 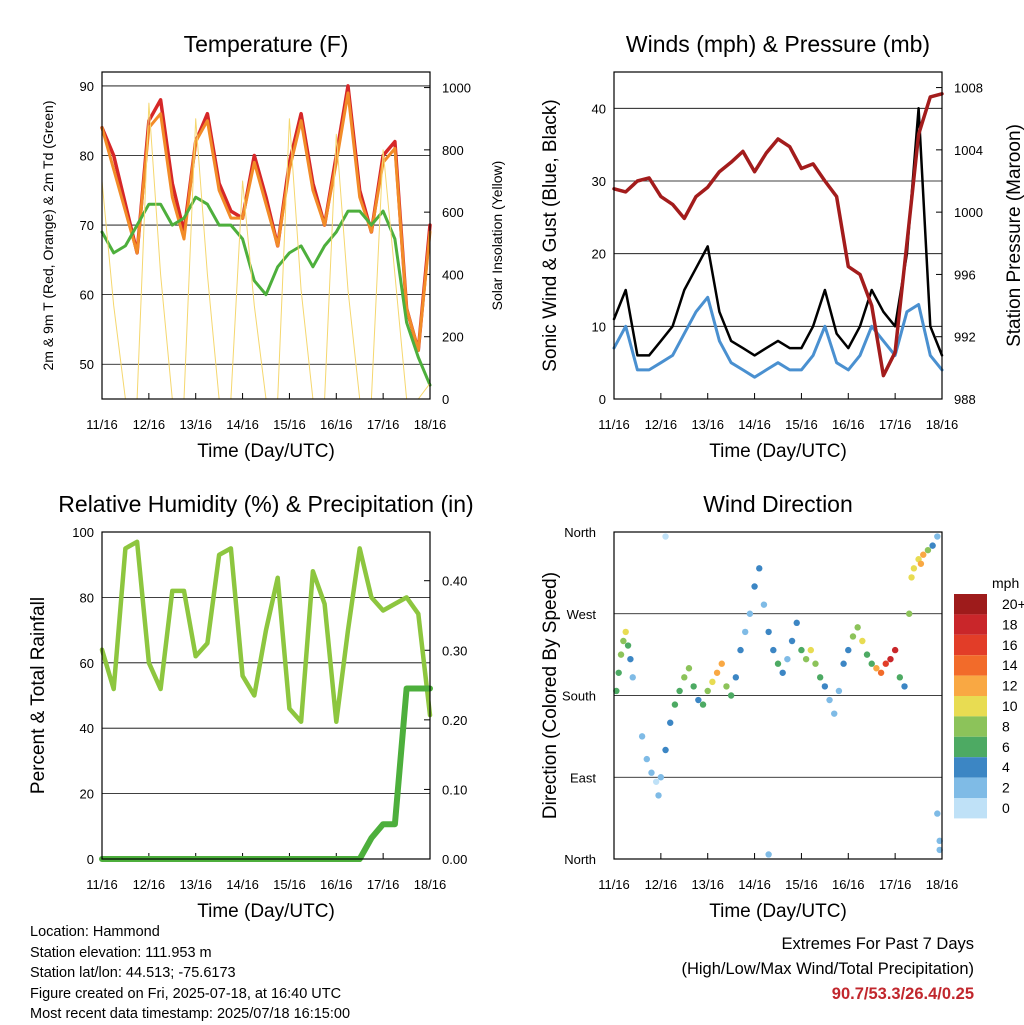 What do you see at coordinates (453, 274) in the screenshot?
I see `y2-tick-label: 400` at bounding box center [453, 274].